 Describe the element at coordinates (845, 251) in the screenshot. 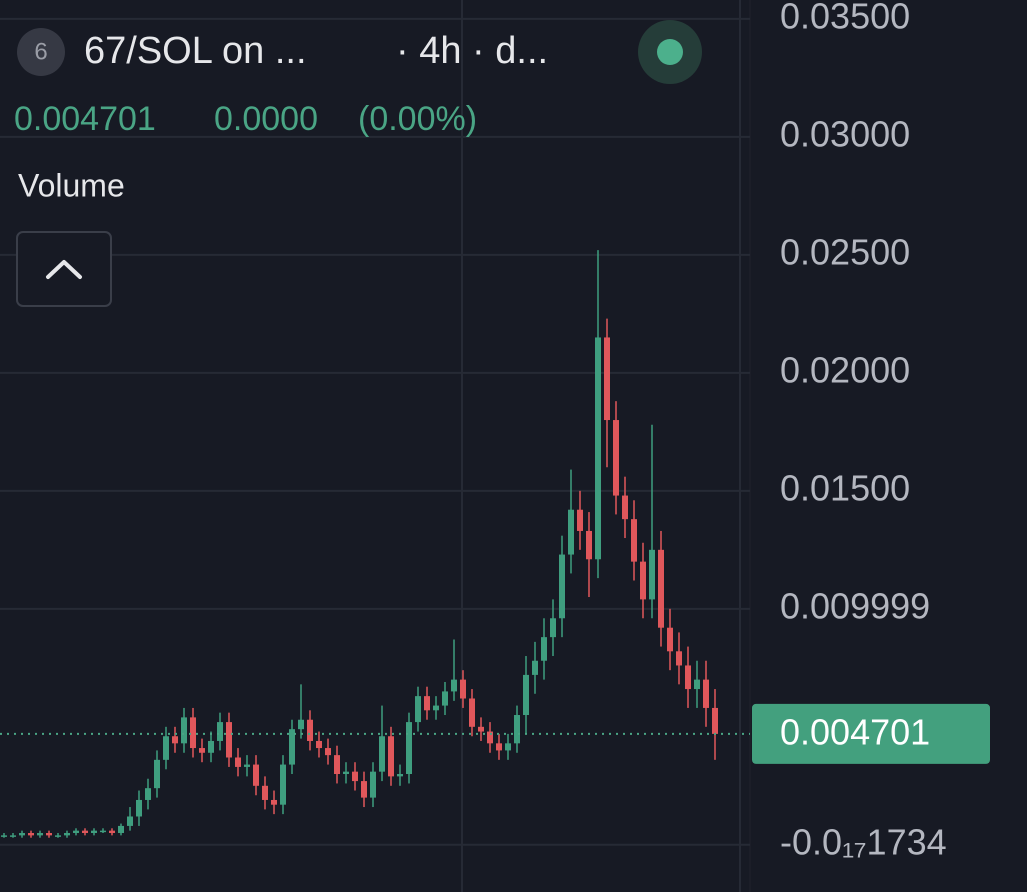

I see `y-tick-label: 0.02500` at that location.